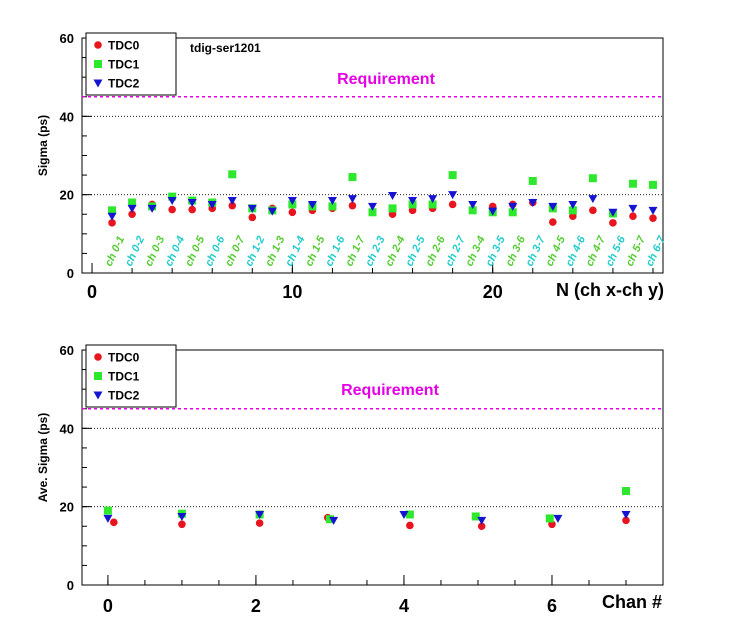 This screenshot has height=622, width=746. Describe the element at coordinates (256, 606) in the screenshot. I see `x-tick-label: 2` at that location.